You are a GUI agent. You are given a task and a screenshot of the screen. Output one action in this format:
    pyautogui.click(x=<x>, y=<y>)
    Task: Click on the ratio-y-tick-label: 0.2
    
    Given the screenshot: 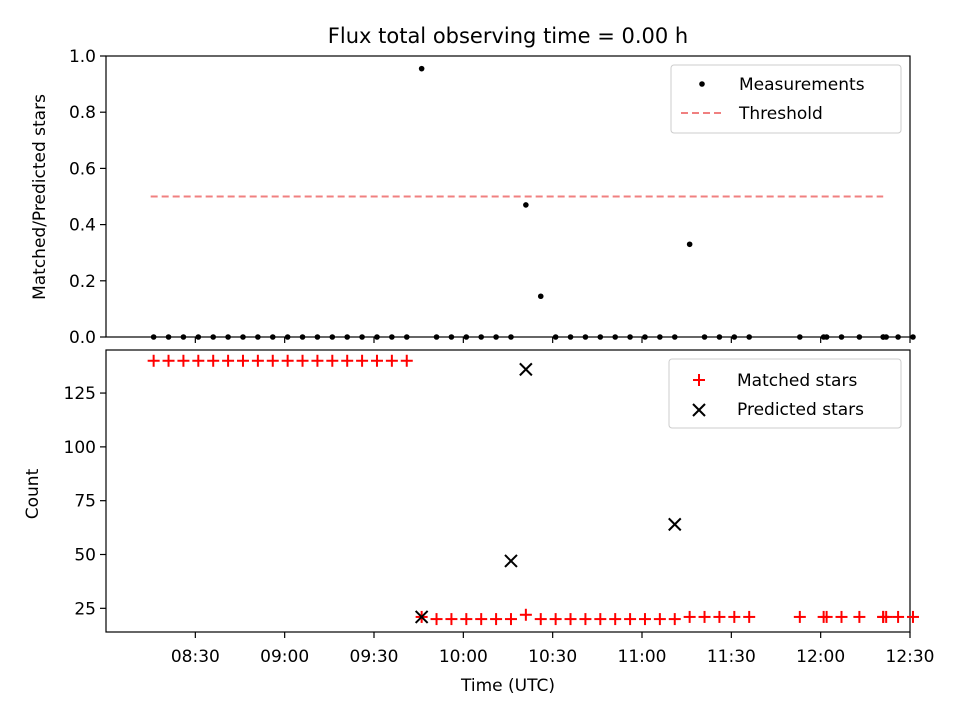 What is the action you would take?
    pyautogui.click(x=82, y=282)
    